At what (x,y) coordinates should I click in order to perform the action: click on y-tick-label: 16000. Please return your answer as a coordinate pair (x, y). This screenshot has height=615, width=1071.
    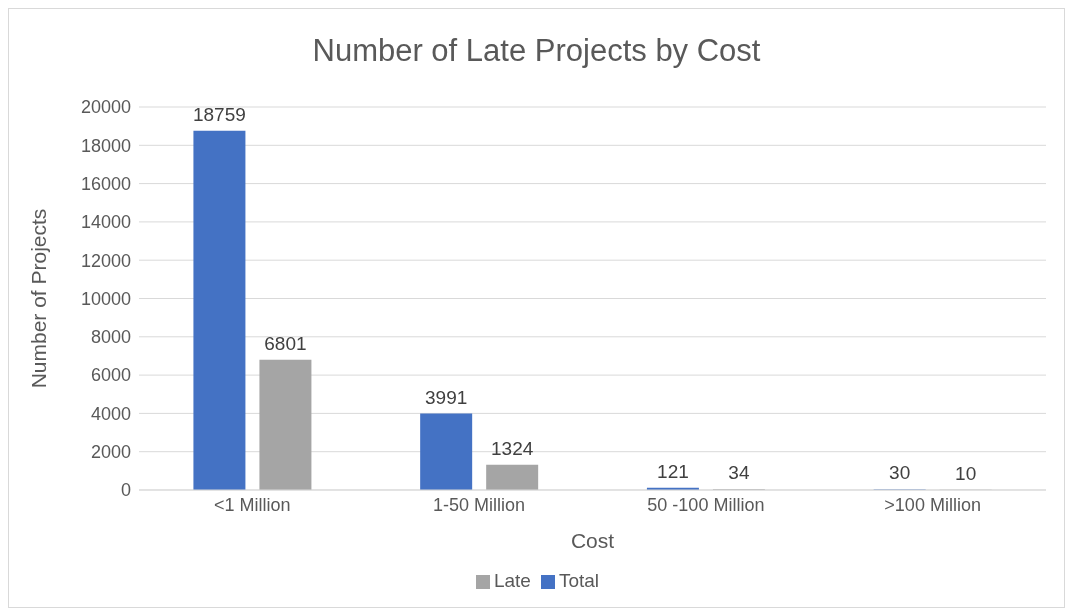
    Looking at the image, I should click on (105, 183).